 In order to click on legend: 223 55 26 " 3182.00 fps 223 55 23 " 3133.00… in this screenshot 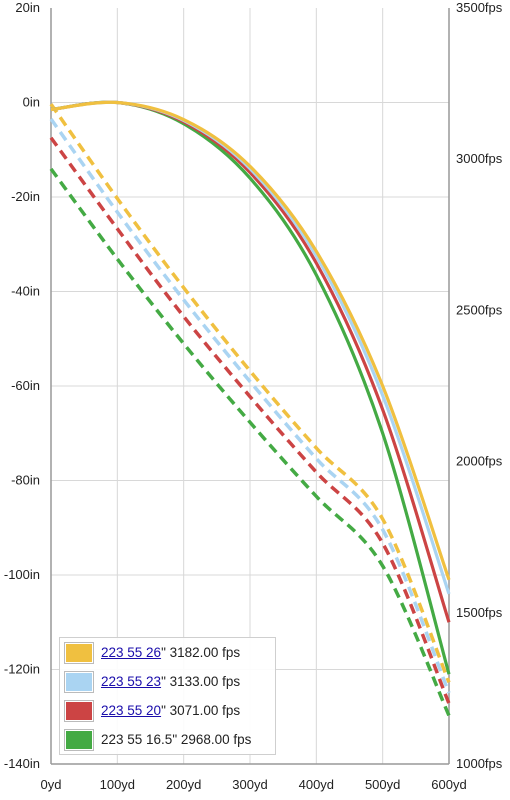, I will do `click(167, 696)`.